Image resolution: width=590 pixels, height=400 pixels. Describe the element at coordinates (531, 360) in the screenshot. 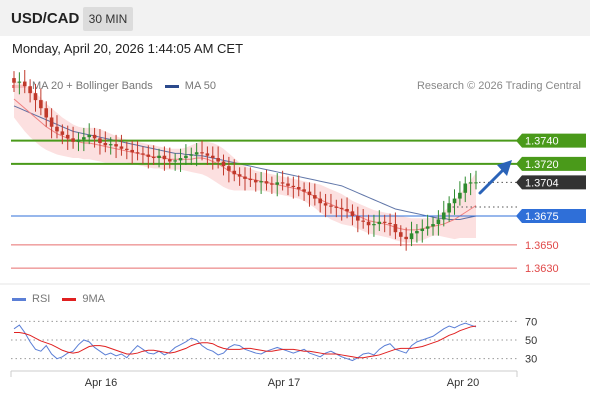

I see `rsi-tick-30: 30` at that location.